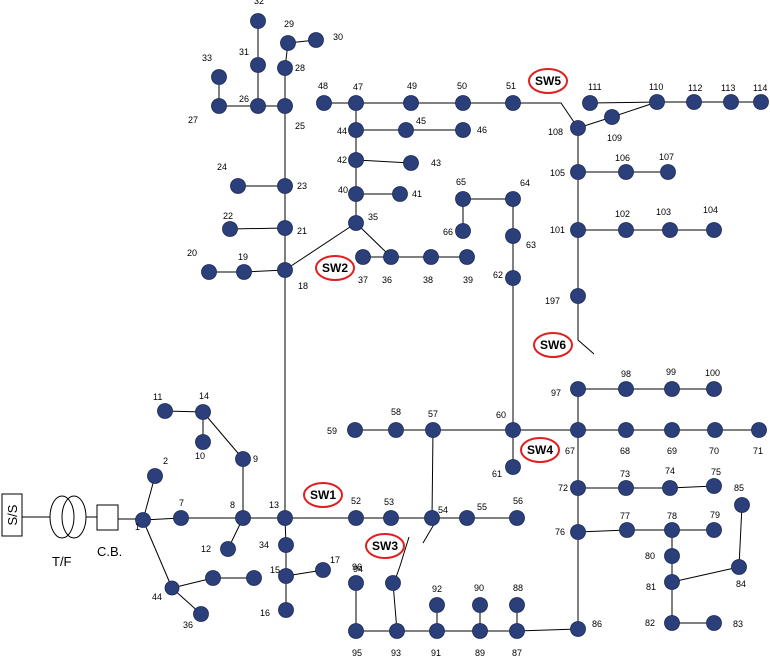 The height and width of the screenshot is (665, 770). Describe the element at coordinates (275, 570) in the screenshot. I see `node-label-15: 15` at that location.